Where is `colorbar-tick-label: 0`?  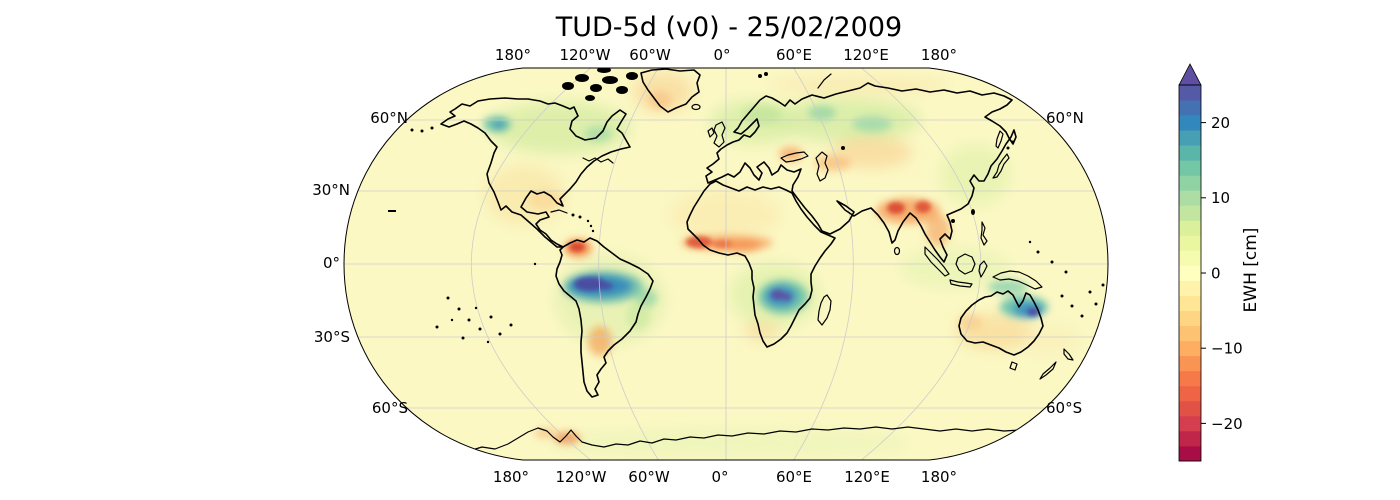
colorbar-tick-label: 0 is located at coordinates (1216, 273).